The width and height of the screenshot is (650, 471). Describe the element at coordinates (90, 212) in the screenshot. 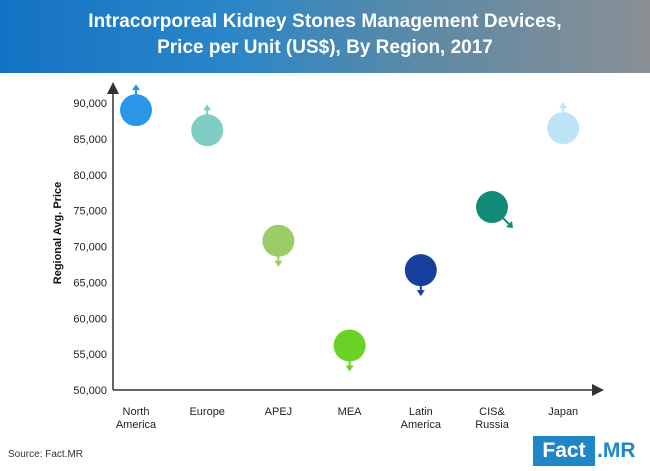

I see `y-tick-label: 75,000` at that location.